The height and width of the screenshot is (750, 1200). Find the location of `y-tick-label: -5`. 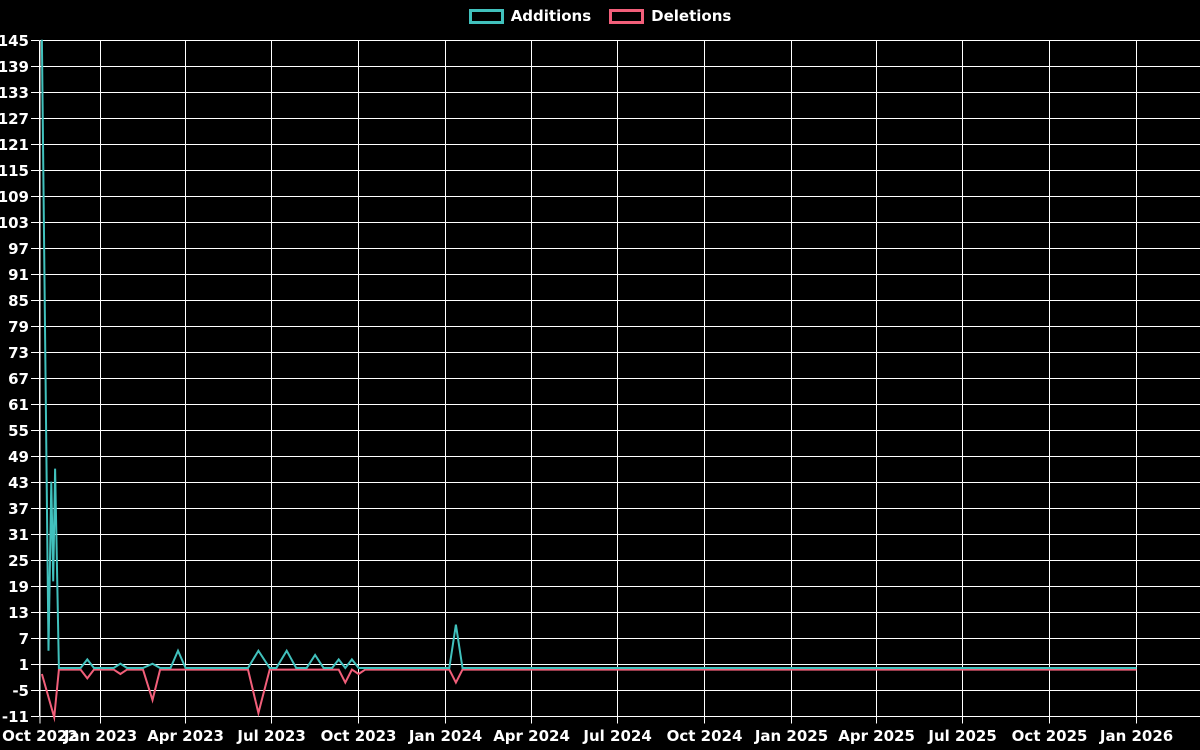

y-tick-label: -5 is located at coordinates (20, 691).